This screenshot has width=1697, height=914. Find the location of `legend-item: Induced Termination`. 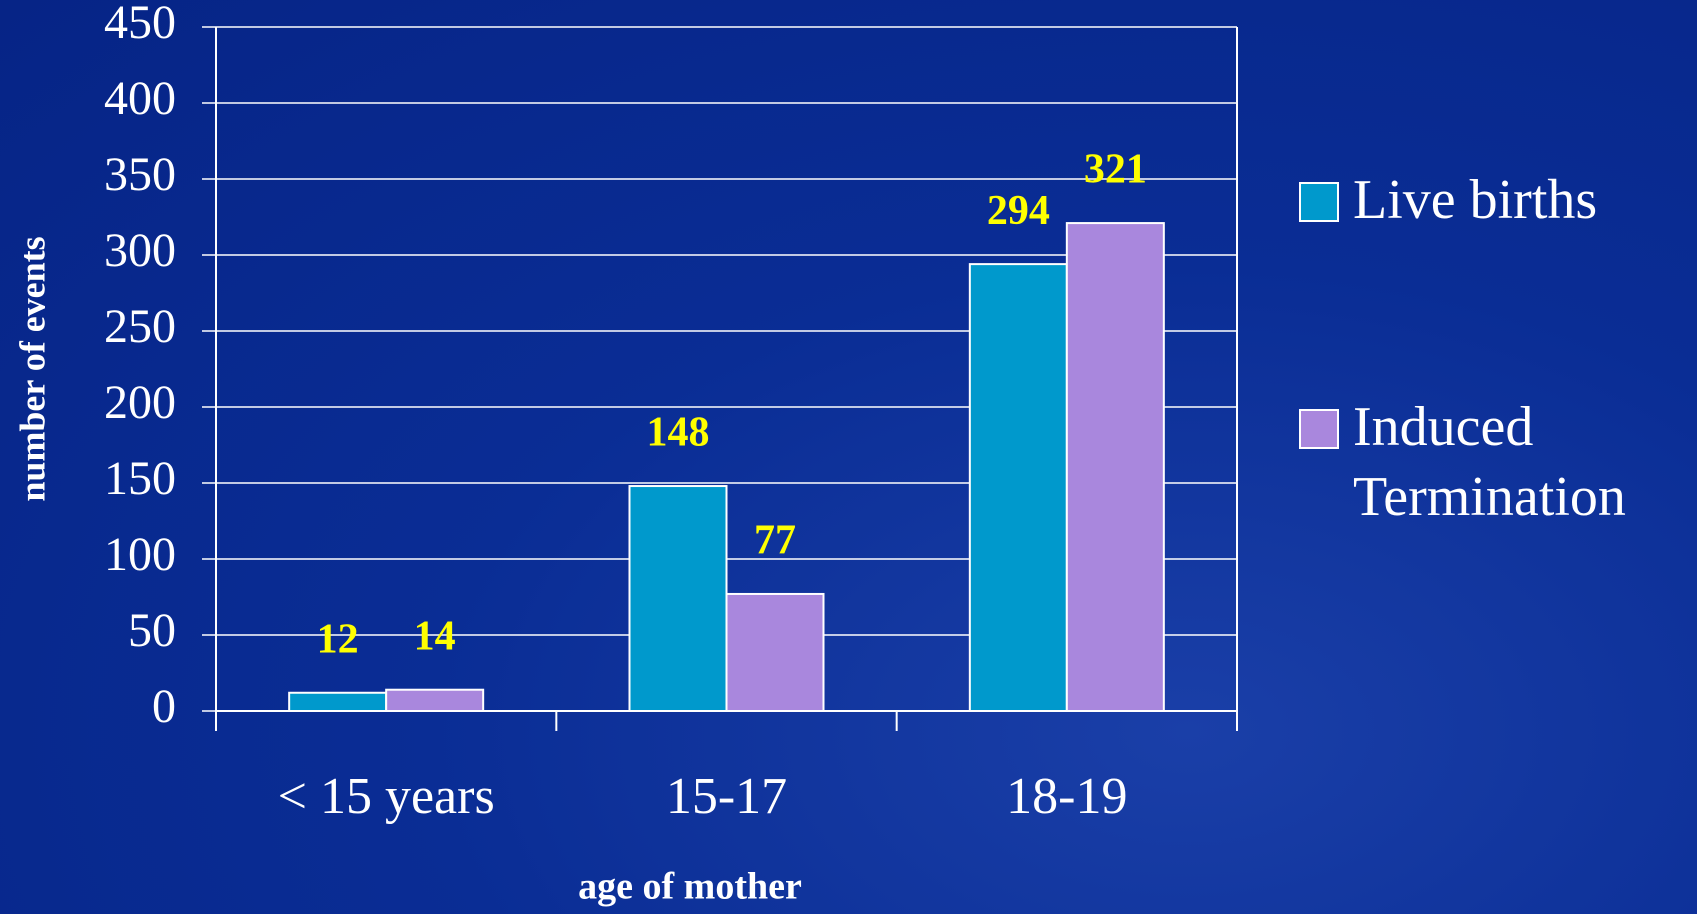

legend-item: Induced Termination is located at coordinates (1496, 462).